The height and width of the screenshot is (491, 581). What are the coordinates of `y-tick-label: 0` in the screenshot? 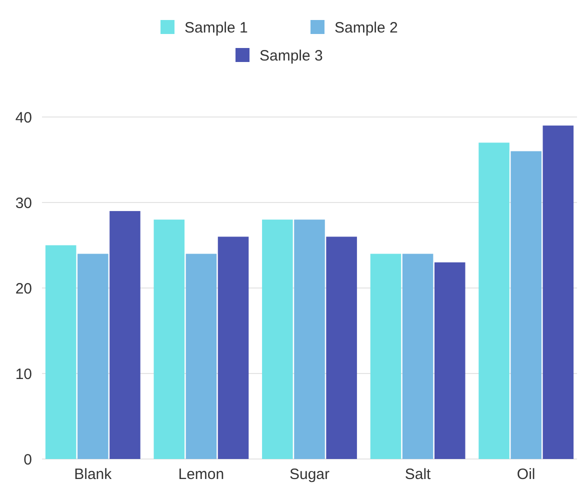 It's located at (28, 459).